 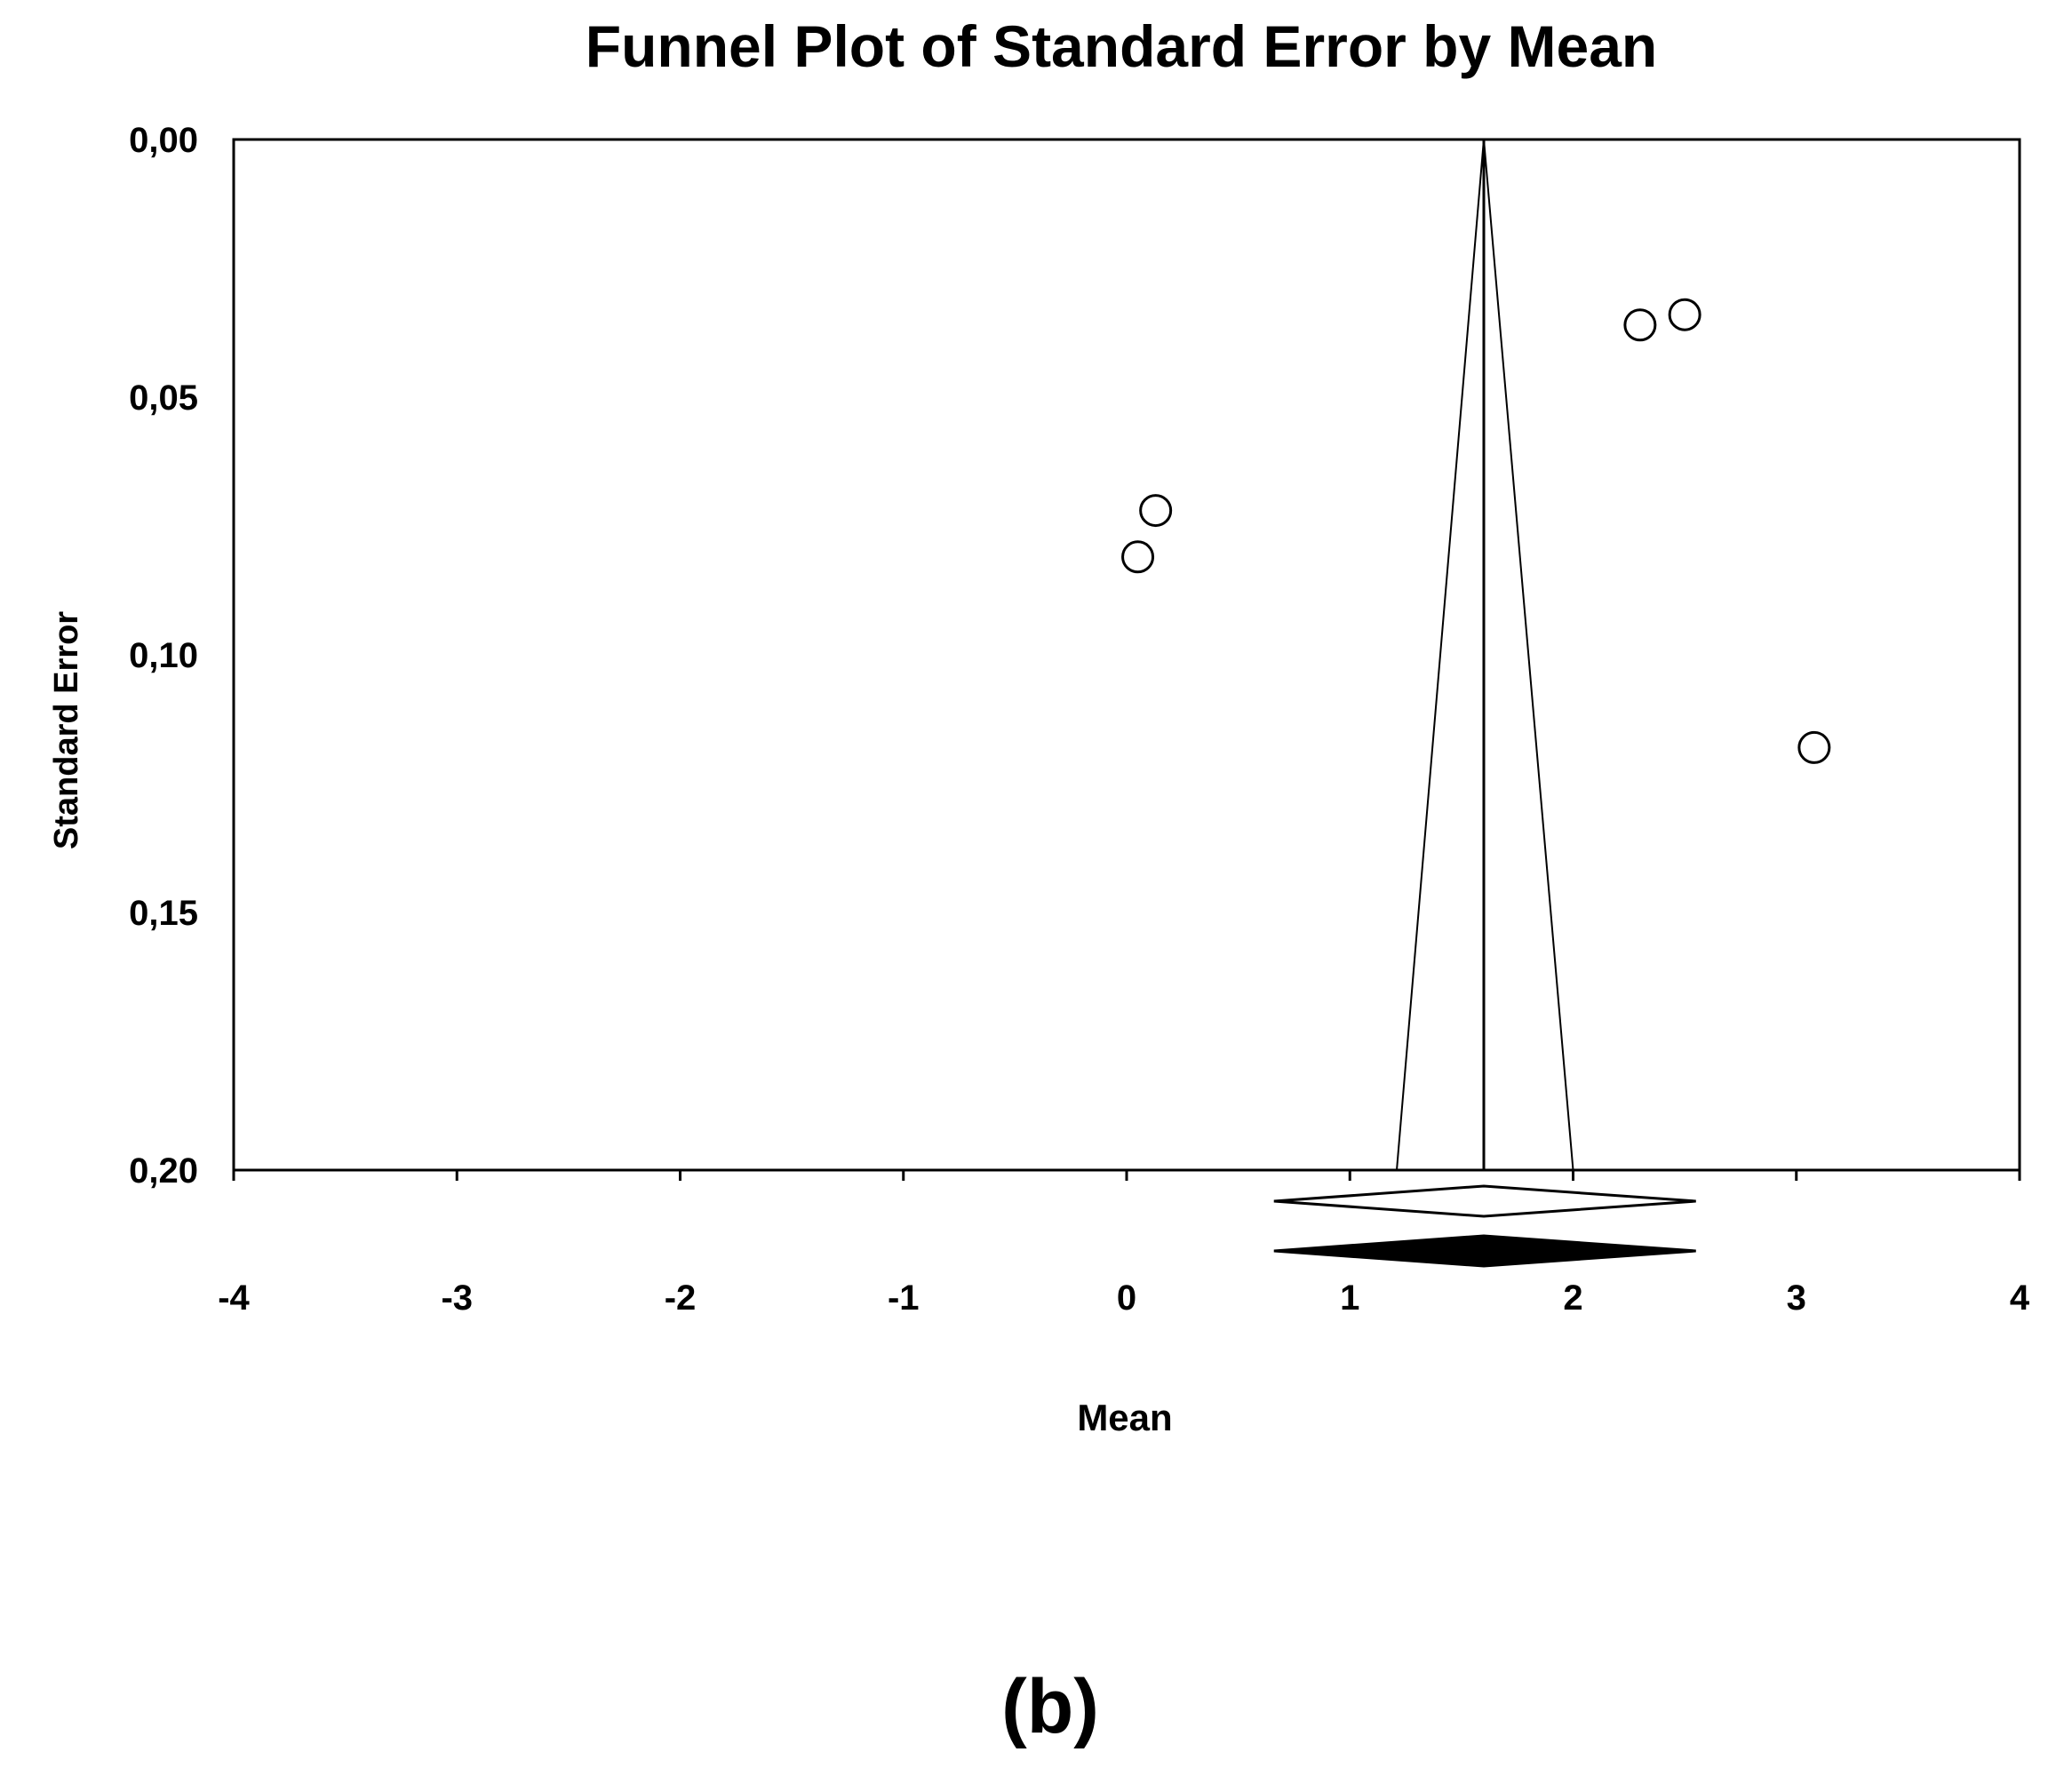 I want to click on funnel-left-line, so click(x=1441, y=655).